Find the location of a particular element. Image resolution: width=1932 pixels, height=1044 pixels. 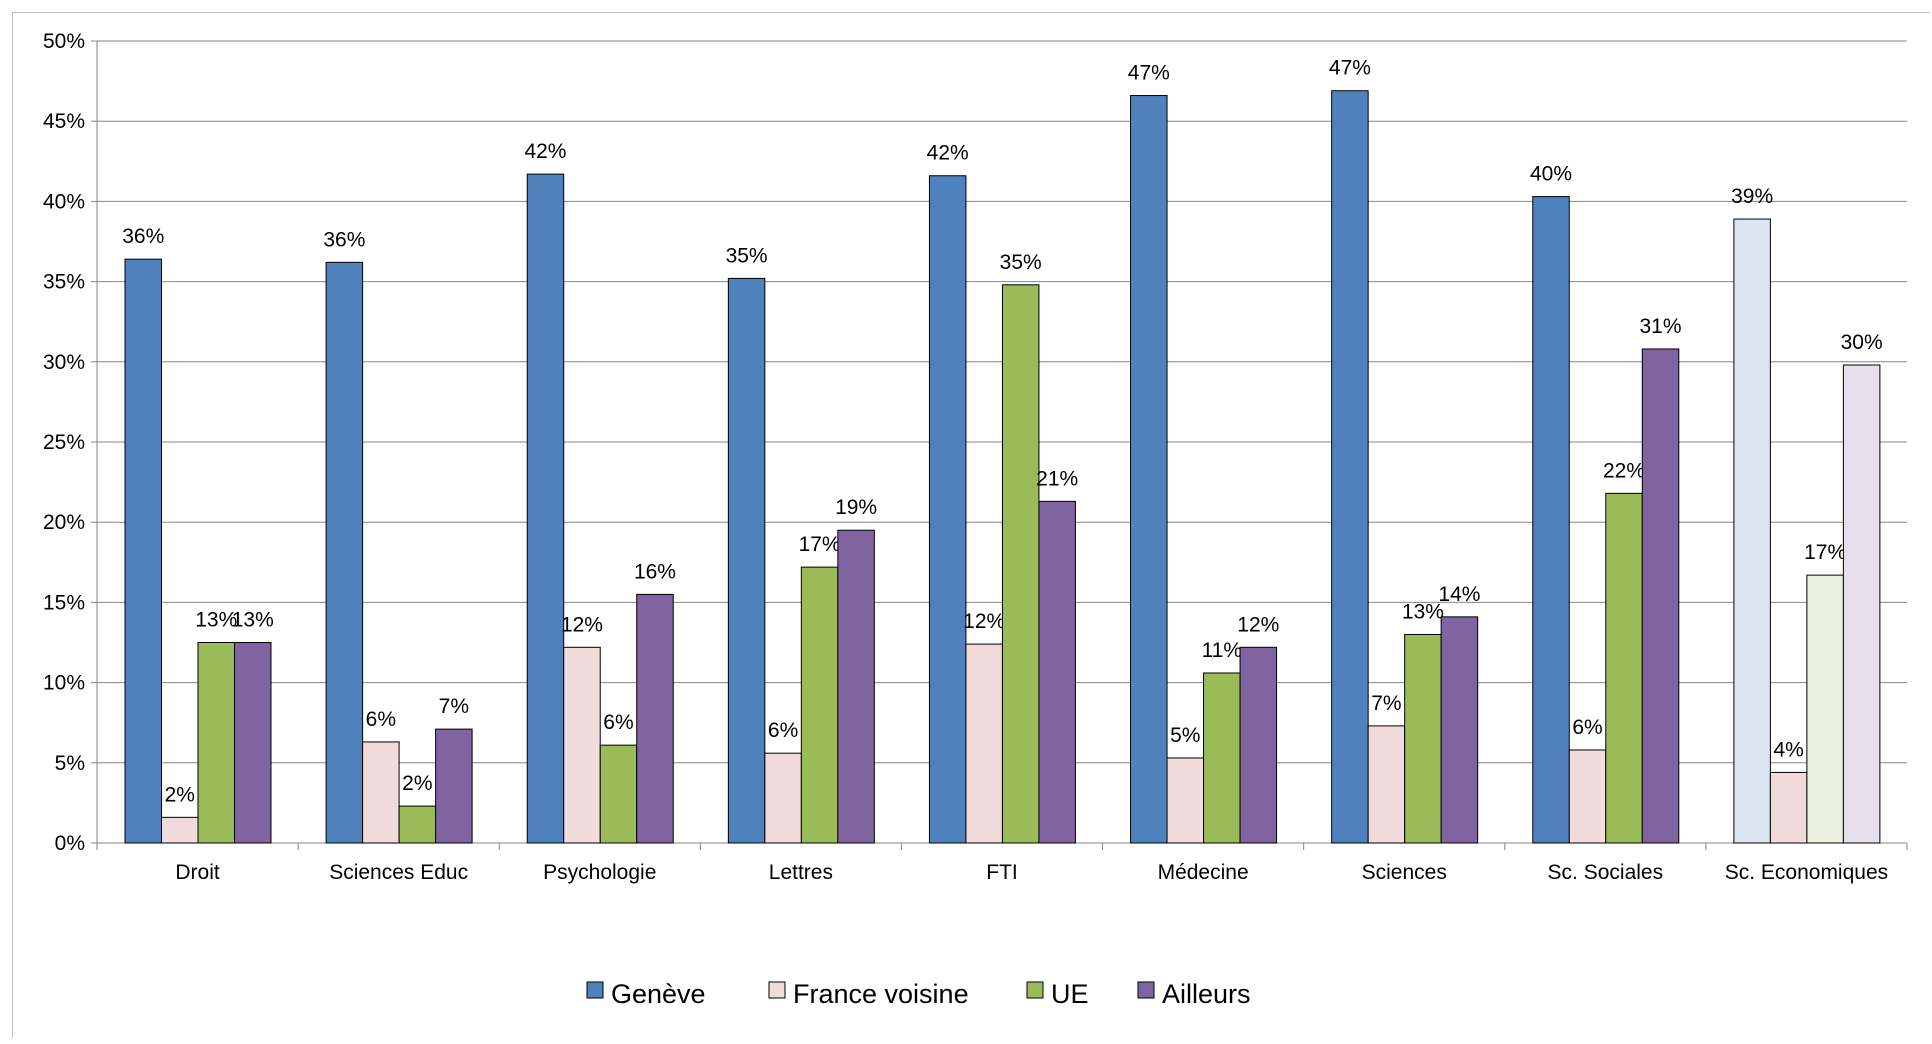

legend-label: Ailleurs is located at coordinates (1206, 994).